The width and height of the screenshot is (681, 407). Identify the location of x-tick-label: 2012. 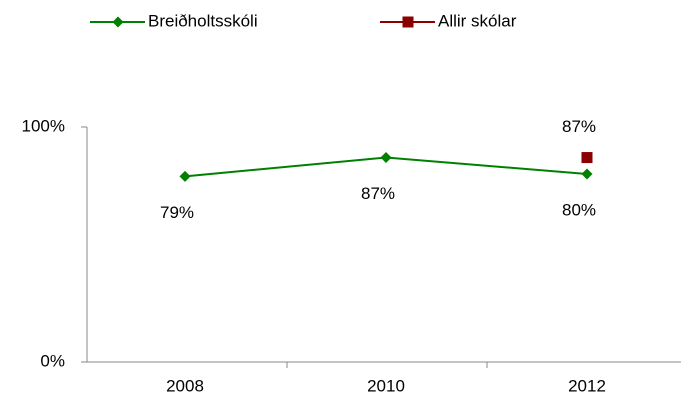
(587, 385).